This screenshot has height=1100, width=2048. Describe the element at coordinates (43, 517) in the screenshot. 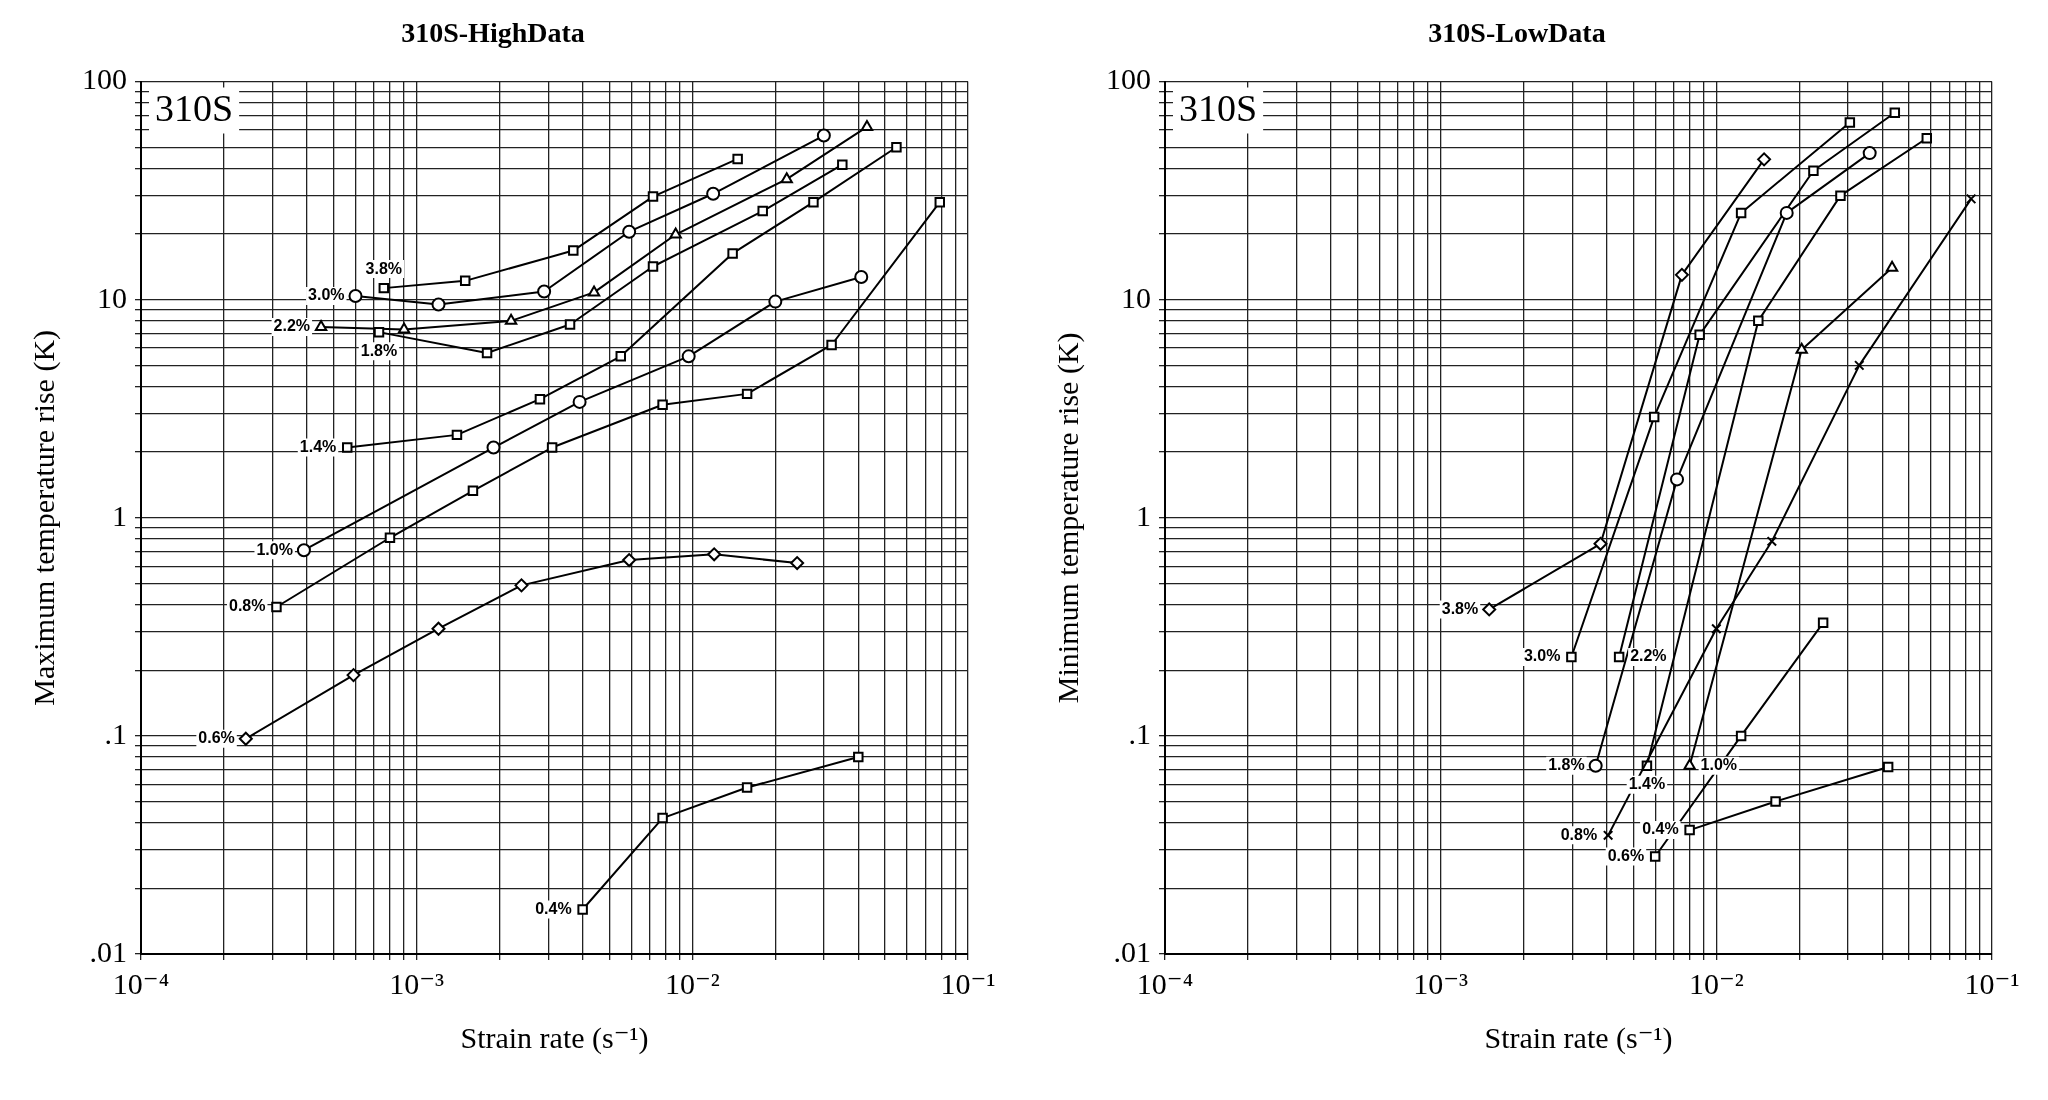

I see `y-axis-title: Maximum temperature rise (K)` at that location.